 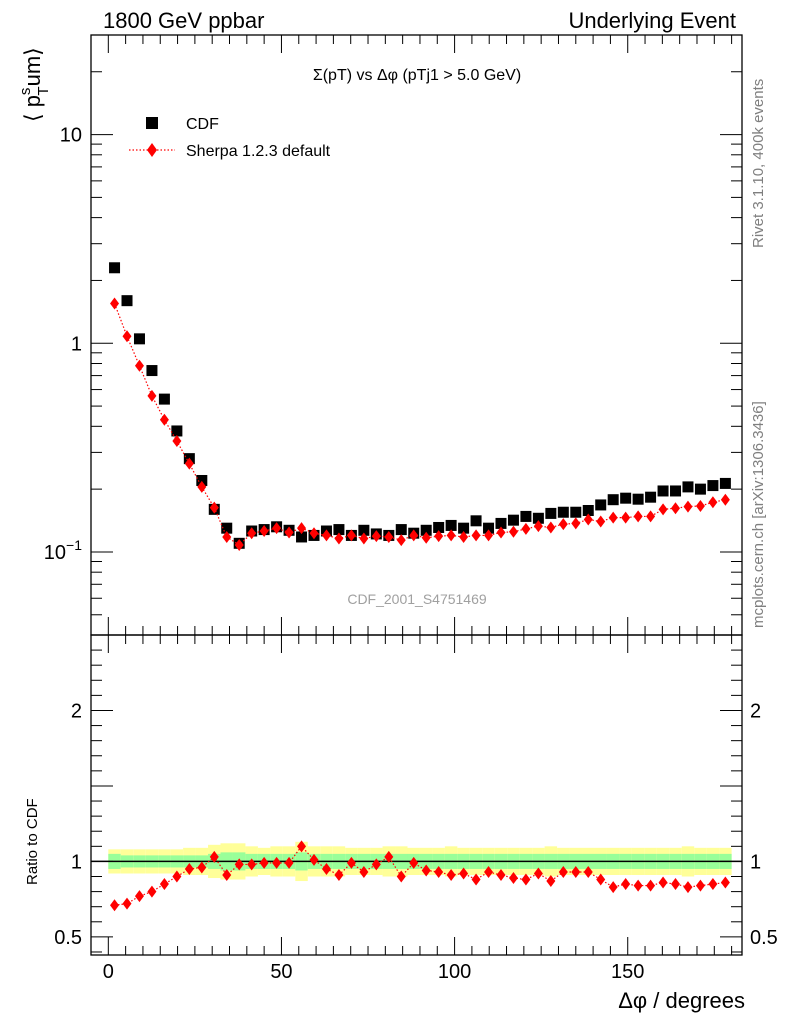 I want to click on main-y-axis-label: ⟨ psTum⟩, so click(x=34, y=84).